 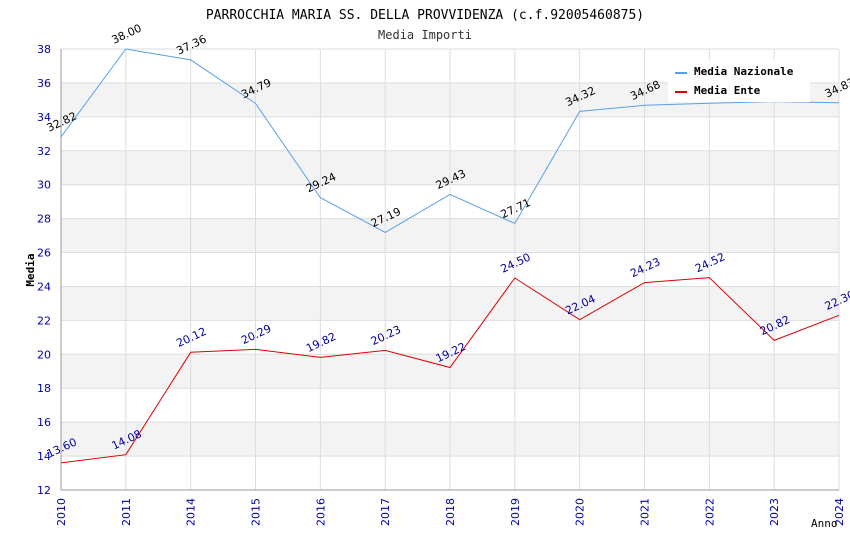 What do you see at coordinates (44, 490) in the screenshot?
I see `y-tick-label: 12` at bounding box center [44, 490].